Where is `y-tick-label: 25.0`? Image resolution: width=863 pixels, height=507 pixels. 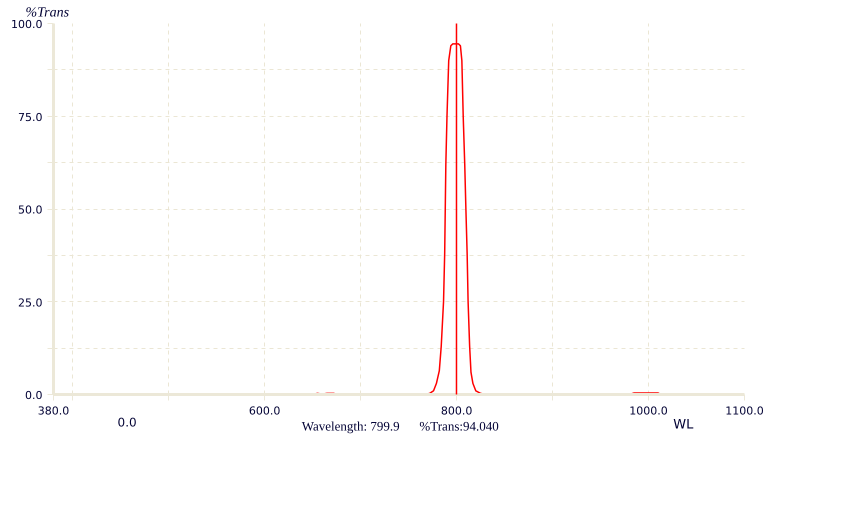 y-tick-label: 25.0 is located at coordinates (30, 303).